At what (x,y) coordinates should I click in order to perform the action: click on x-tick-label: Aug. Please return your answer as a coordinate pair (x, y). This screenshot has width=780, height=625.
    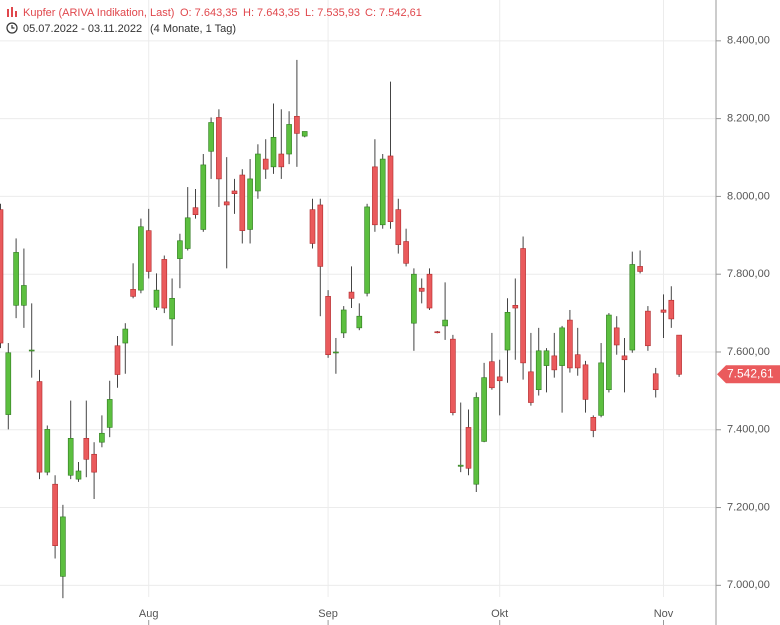
    Looking at the image, I should click on (149, 614).